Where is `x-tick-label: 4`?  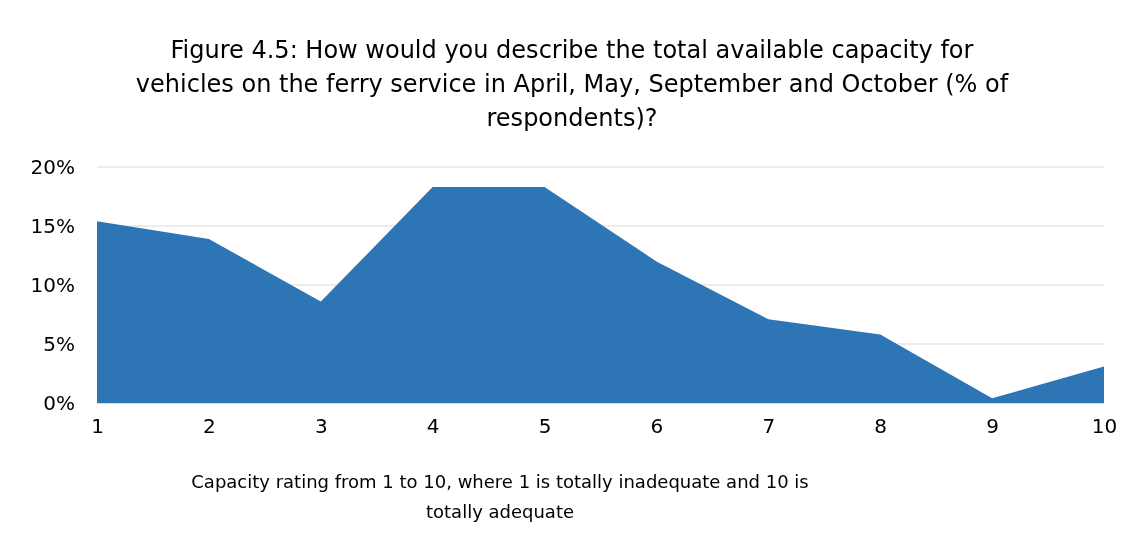 x-tick-label: 4 is located at coordinates (433, 426).